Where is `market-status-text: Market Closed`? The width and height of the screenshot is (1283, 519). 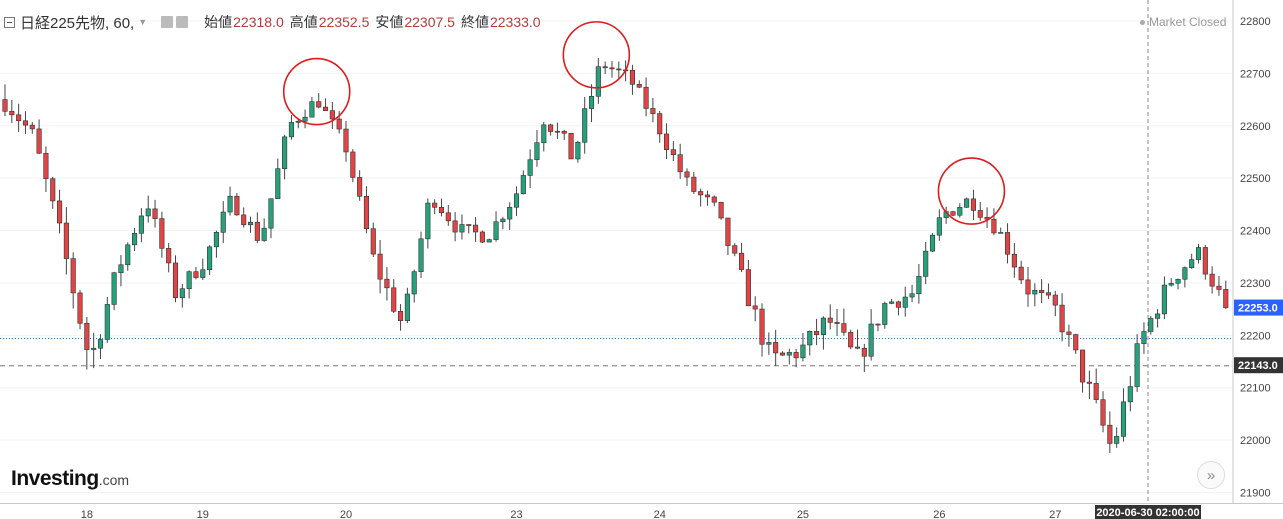 market-status-text: Market Closed is located at coordinates (1188, 22).